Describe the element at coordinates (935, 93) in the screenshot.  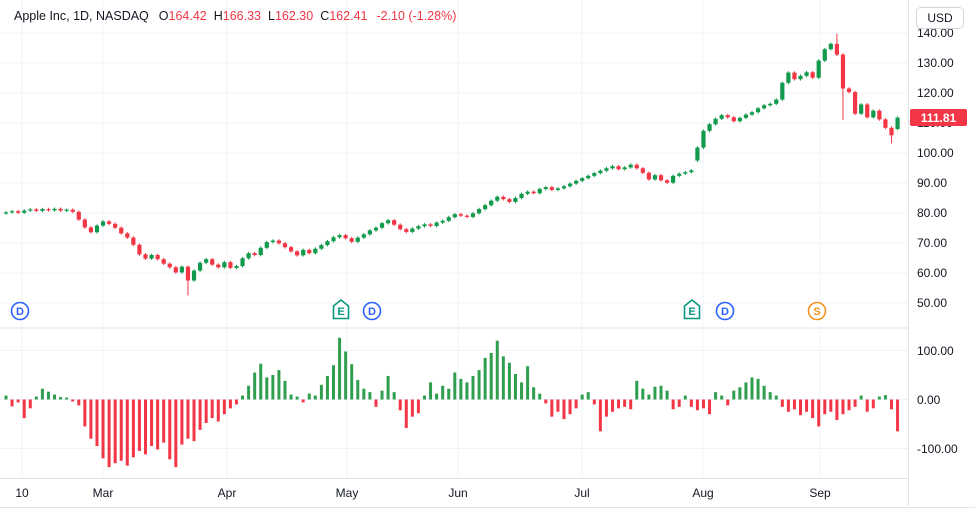
I see `price-tick-label: 120.00` at that location.